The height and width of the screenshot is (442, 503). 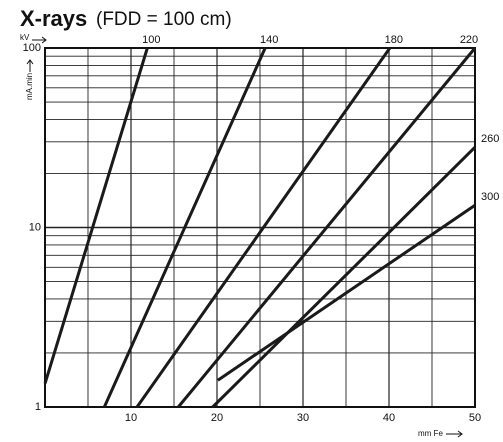 I want to click on y-tick-label: 1, so click(x=38, y=407).